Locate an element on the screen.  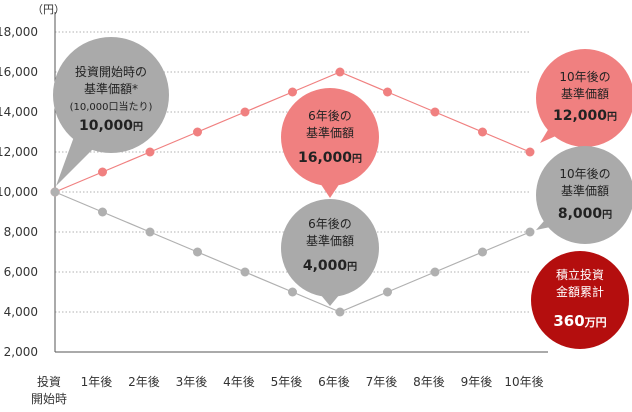
bubble-text: 積立投資 is located at coordinates (580, 274).